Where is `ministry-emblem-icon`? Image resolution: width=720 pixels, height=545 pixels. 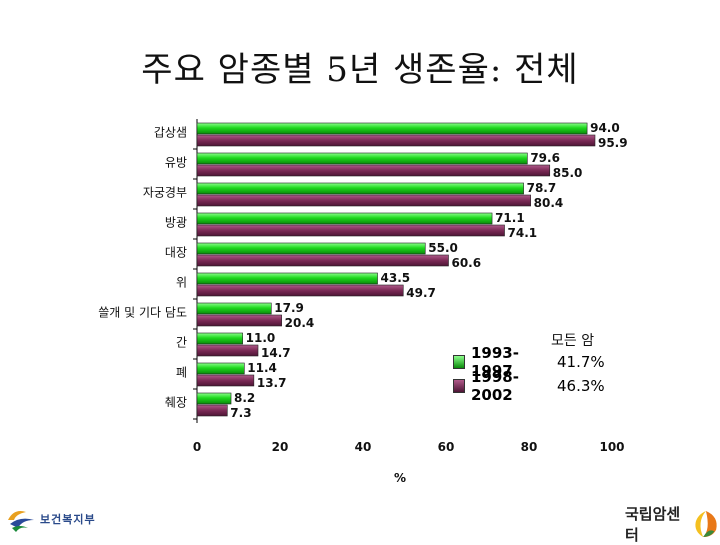
ministry-emblem-icon is located at coordinates (21, 521).